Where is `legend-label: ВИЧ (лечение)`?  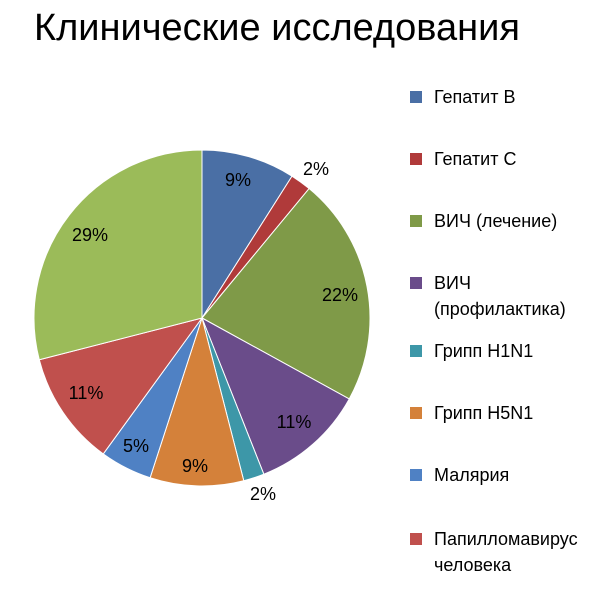
legend-label: ВИЧ (лечение) is located at coordinates (496, 221).